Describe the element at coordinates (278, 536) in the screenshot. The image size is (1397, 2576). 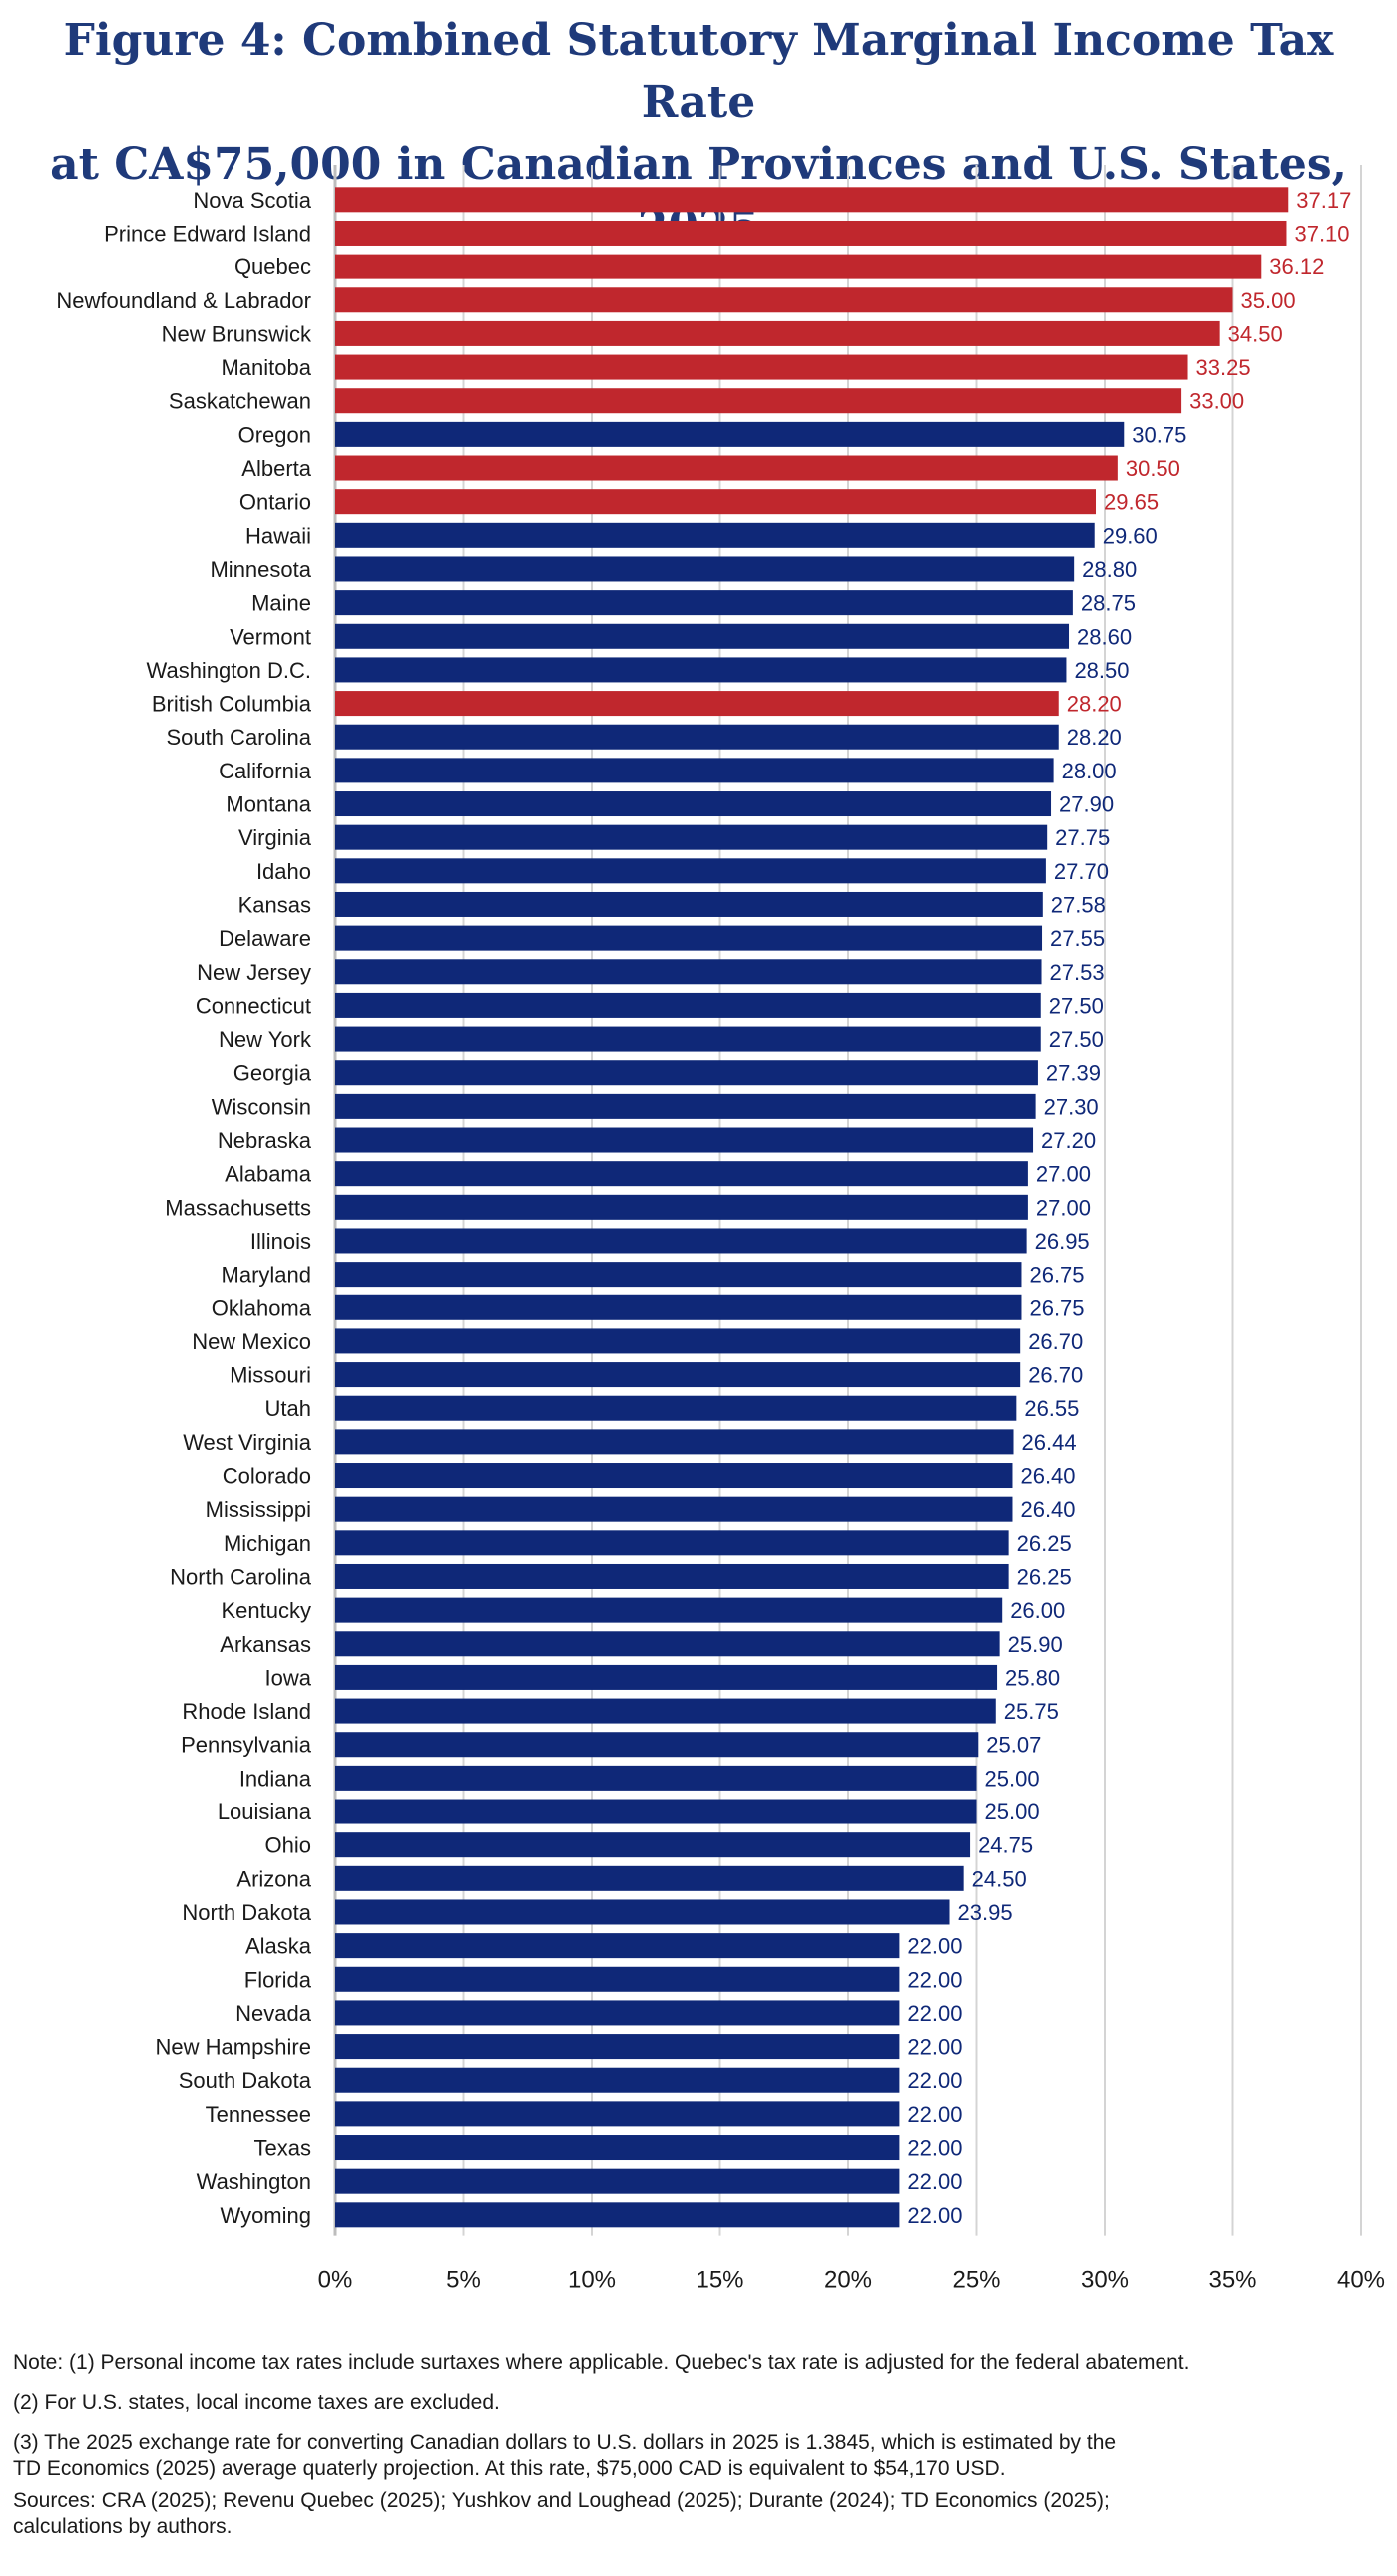
I see `category-label: Hawaii` at that location.